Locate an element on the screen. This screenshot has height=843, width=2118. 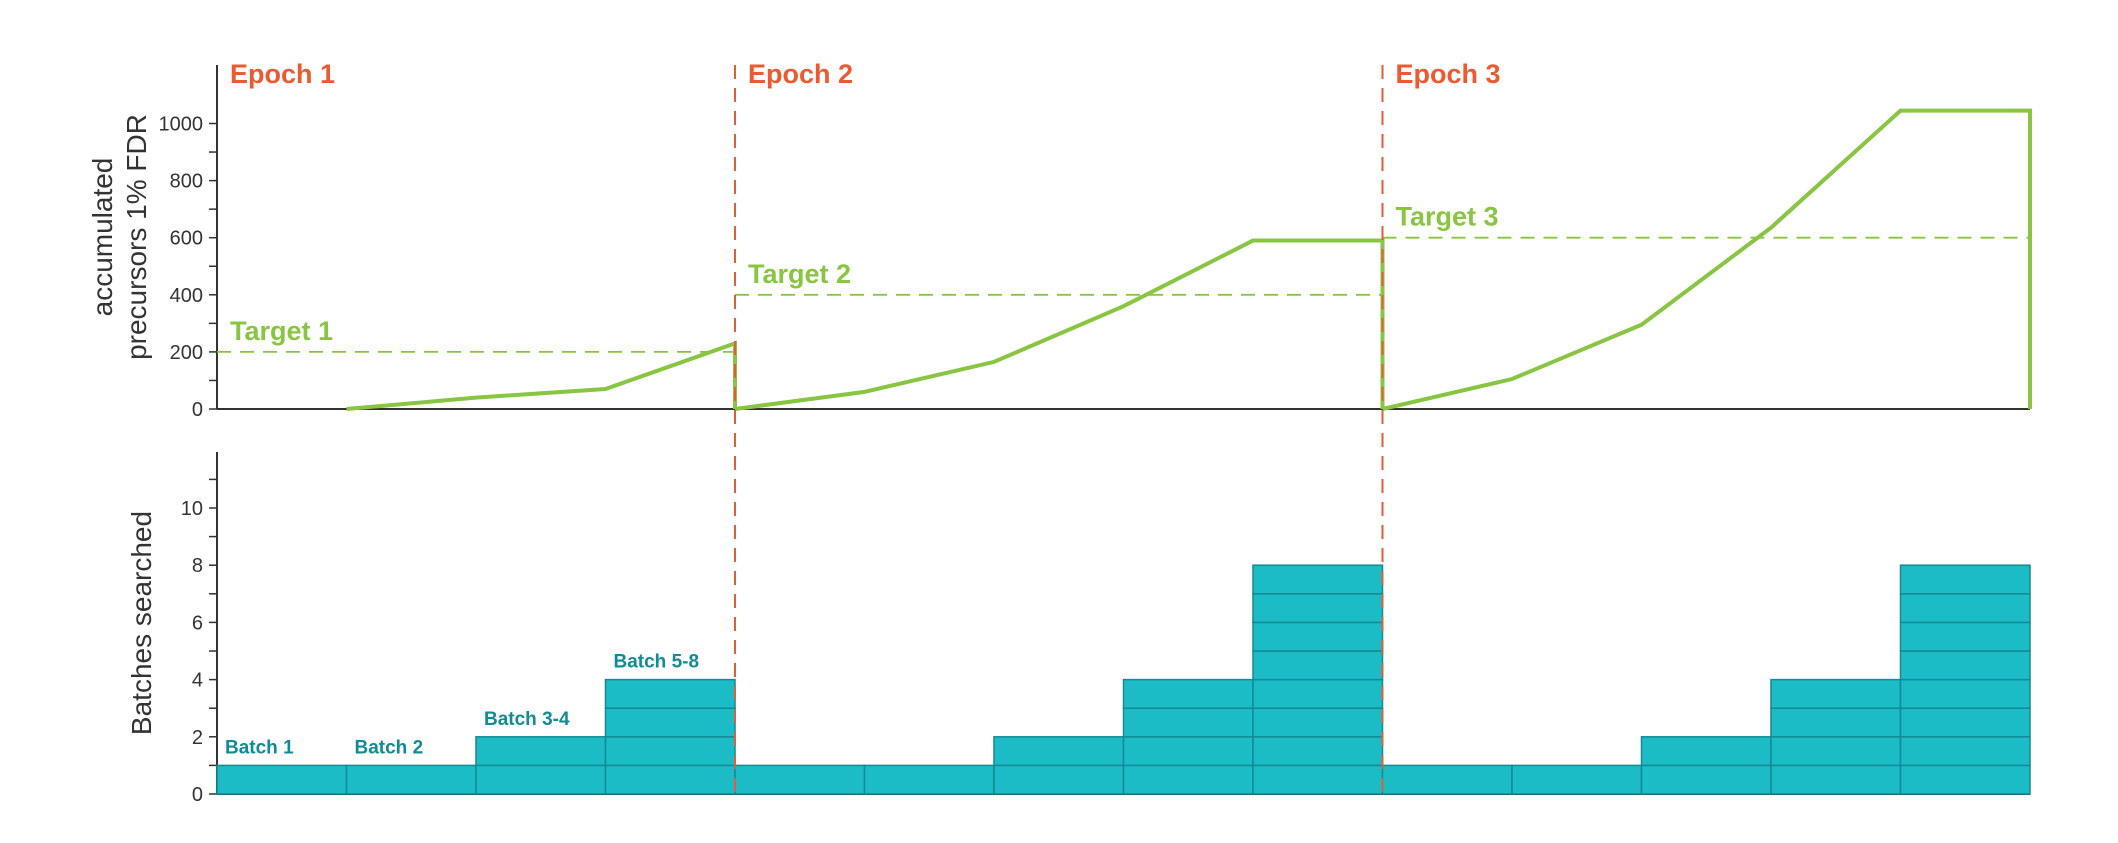
epoch-label: Epoch 3 is located at coordinates (1448, 74).